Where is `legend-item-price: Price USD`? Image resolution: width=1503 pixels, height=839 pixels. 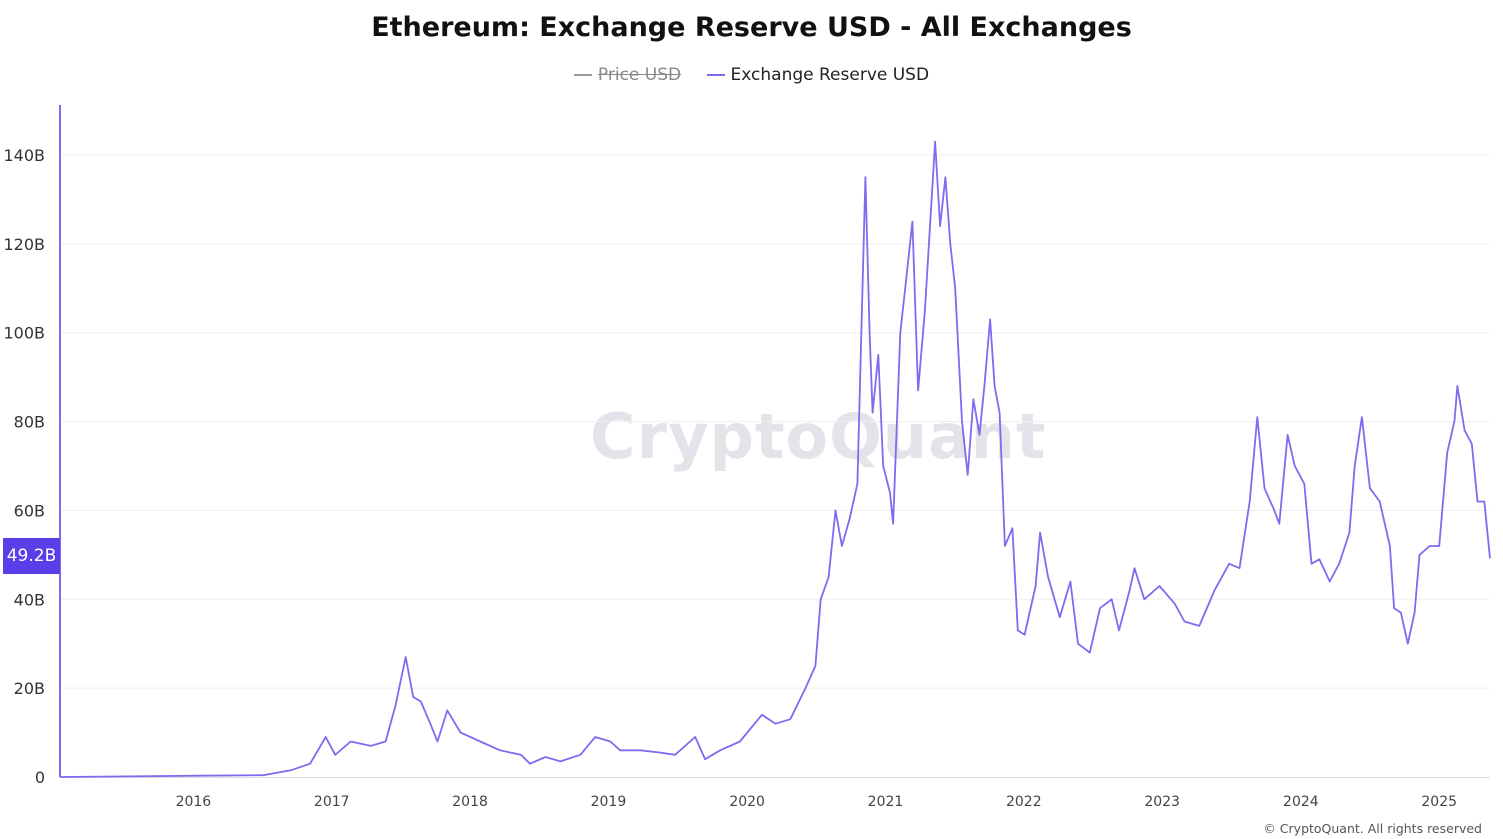
legend-item-price: Price USD is located at coordinates (627, 75).